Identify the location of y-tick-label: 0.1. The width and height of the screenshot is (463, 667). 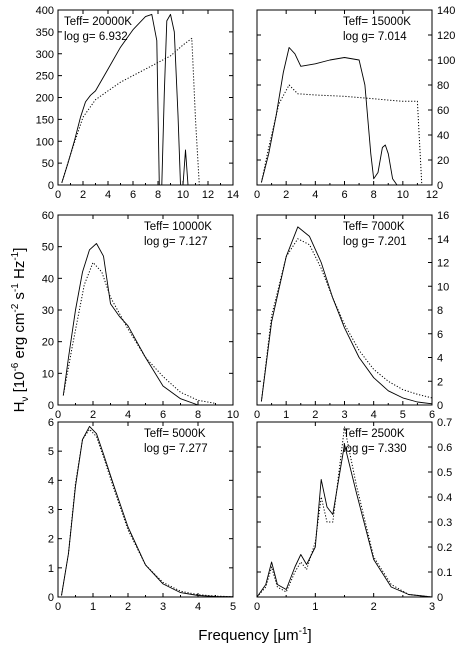
(444, 573).